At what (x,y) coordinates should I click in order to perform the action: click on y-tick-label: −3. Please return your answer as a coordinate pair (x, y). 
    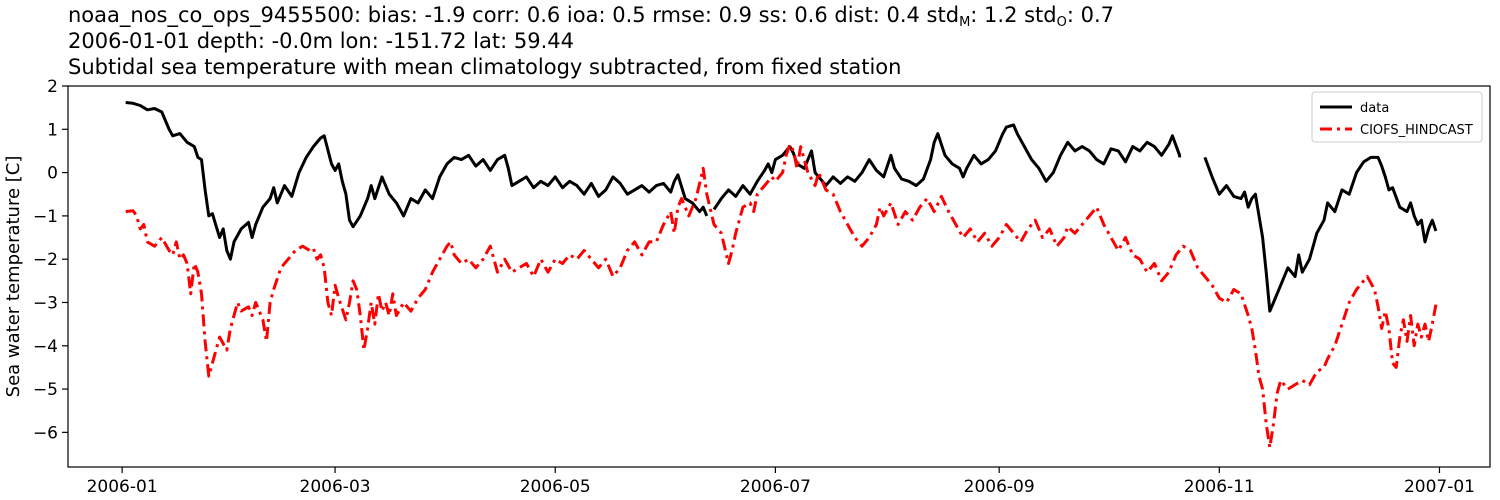
    Looking at the image, I should click on (45, 303).